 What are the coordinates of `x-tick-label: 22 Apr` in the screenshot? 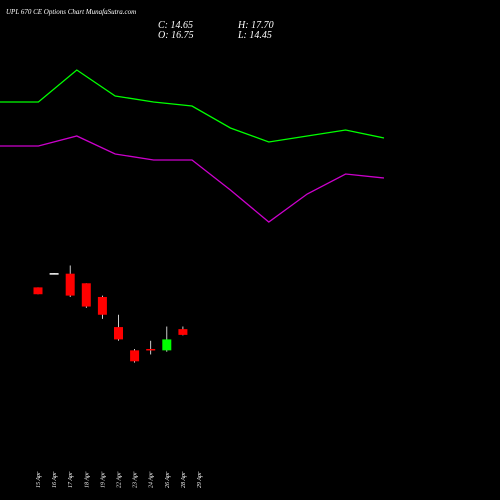 It's located at (120, 479).